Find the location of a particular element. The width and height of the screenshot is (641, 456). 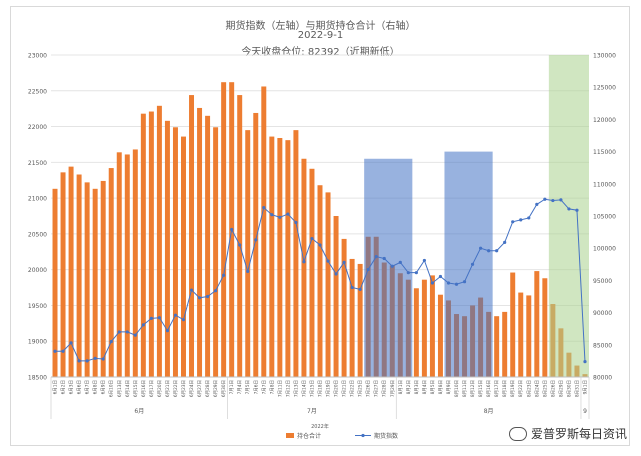

category-tick-label: 8月22日 is located at coordinates (521, 388).